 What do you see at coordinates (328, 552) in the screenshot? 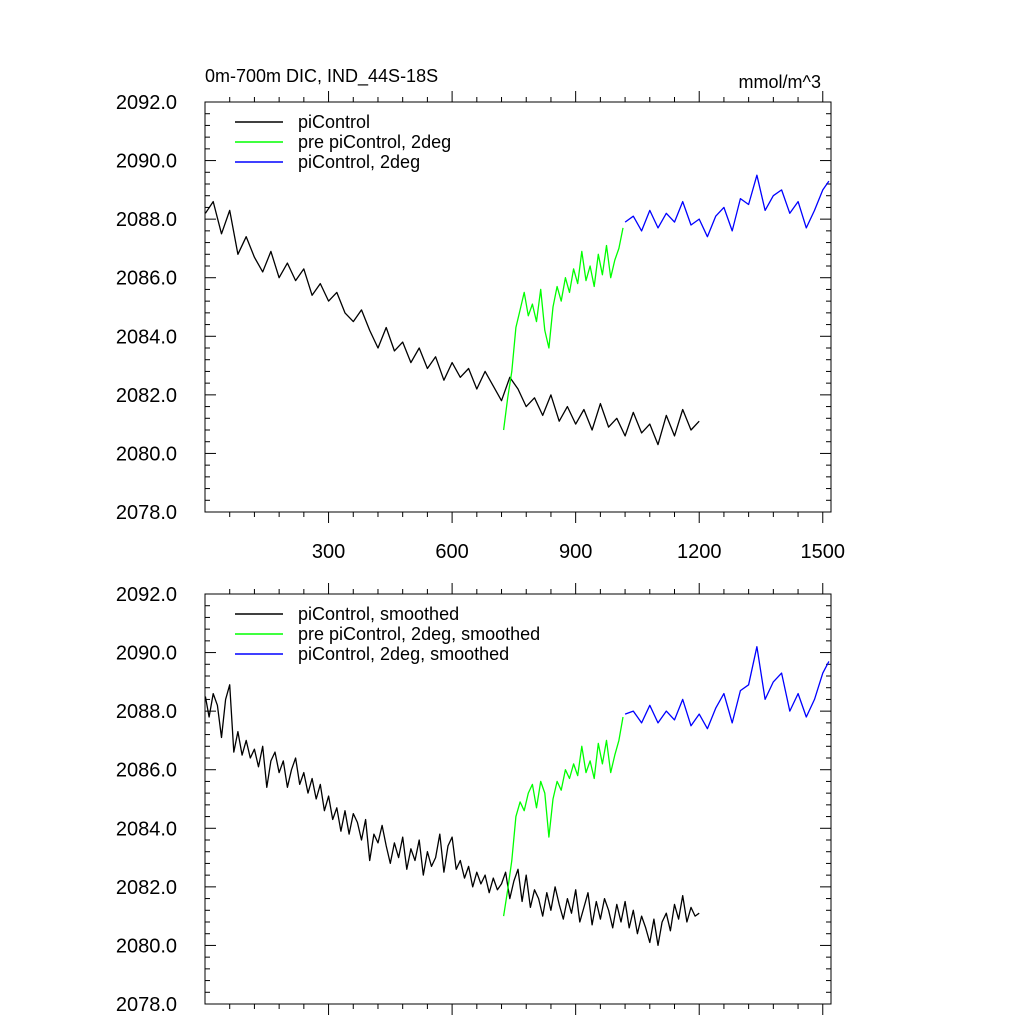
I see `x-tick-label: 300` at bounding box center [328, 552].